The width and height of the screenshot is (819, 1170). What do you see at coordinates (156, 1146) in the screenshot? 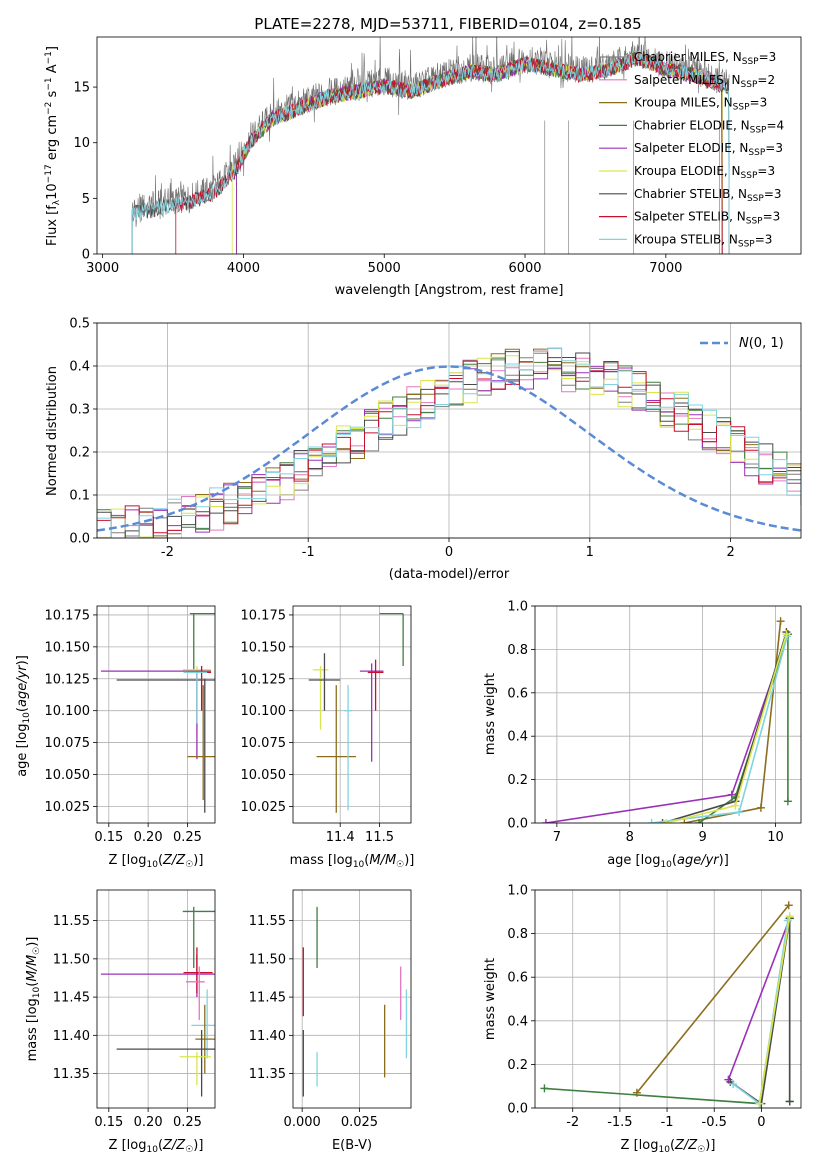
I see `mass-vs-z-x-axis-label: Z [log10(Z/Z☉)]` at bounding box center [156, 1146].